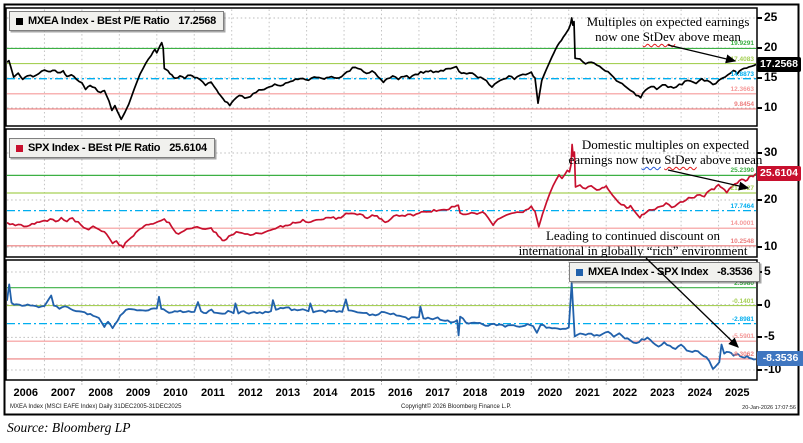 This screenshot has width=803, height=443. What do you see at coordinates (437, 393) in the screenshot?
I see `x-axis-year-label: 2017` at bounding box center [437, 393].